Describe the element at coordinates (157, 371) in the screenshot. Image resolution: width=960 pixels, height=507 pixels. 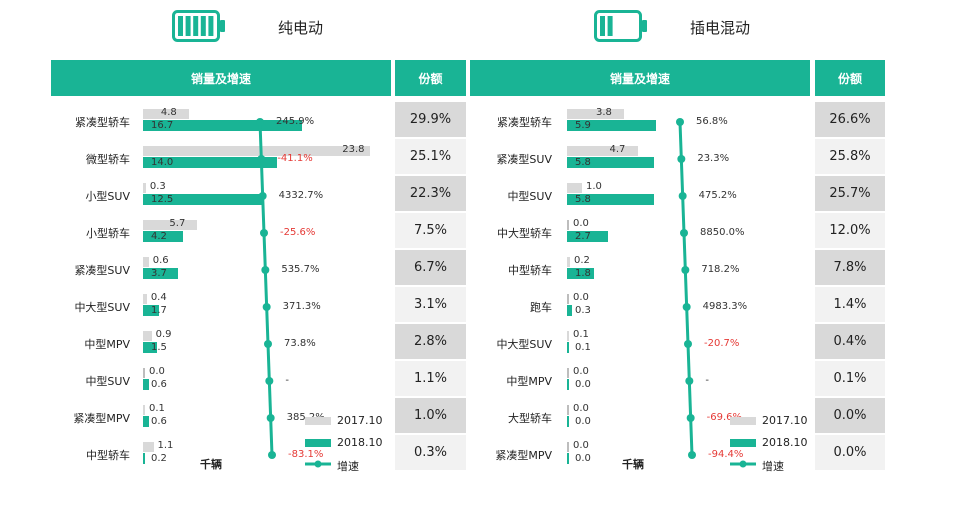
I see `bev-value-2017: 0.0` at that location.